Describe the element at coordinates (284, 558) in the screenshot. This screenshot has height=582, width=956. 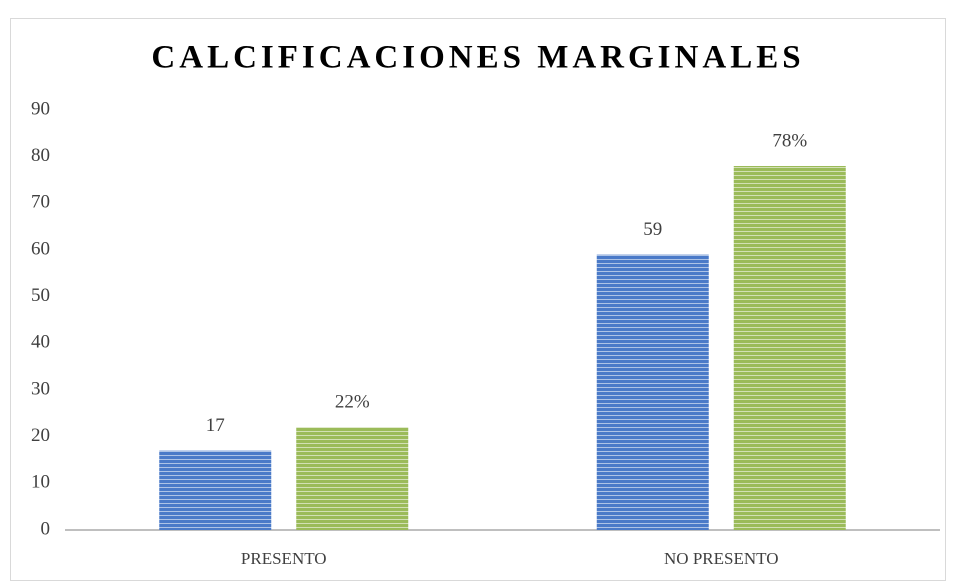
I see `x-tick-label: PRESENTO` at that location.